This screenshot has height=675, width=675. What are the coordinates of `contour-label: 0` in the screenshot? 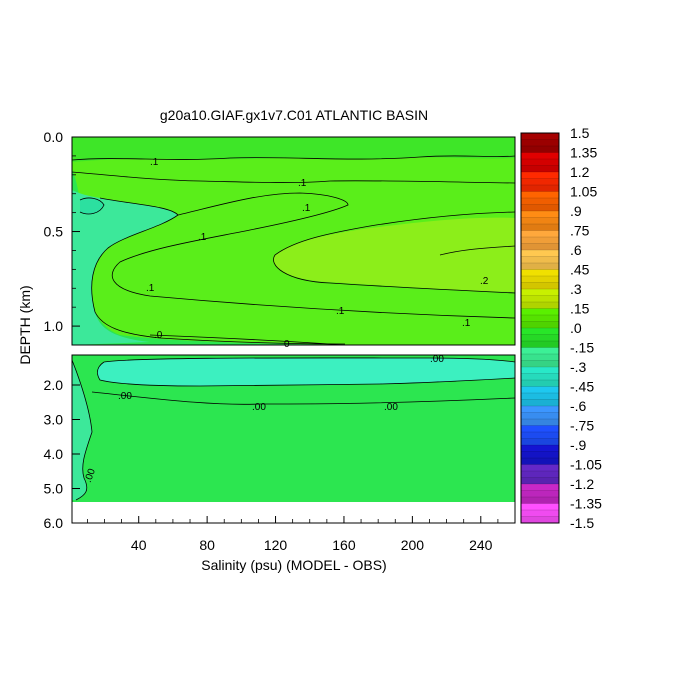 It's located at (287, 344).